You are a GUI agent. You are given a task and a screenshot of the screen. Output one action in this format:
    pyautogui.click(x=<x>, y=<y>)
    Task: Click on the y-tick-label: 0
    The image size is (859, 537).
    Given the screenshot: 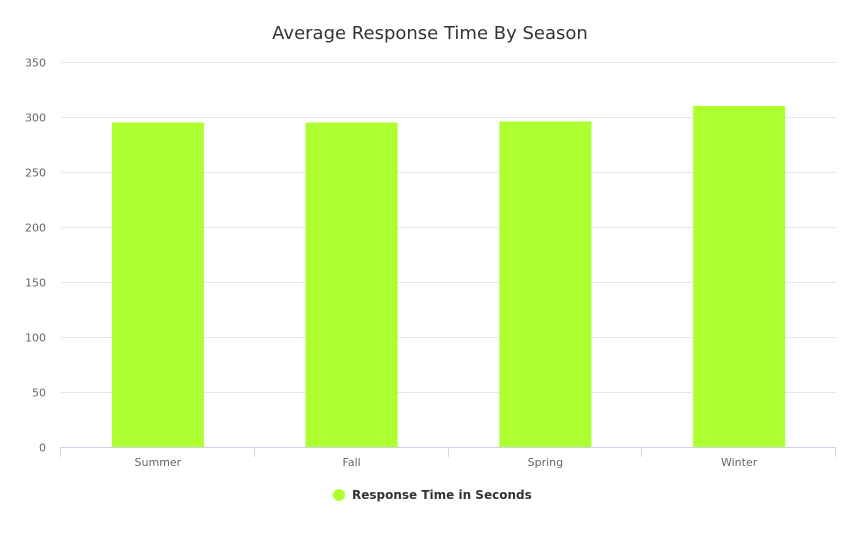 What is the action you would take?
    pyautogui.click(x=42, y=448)
    